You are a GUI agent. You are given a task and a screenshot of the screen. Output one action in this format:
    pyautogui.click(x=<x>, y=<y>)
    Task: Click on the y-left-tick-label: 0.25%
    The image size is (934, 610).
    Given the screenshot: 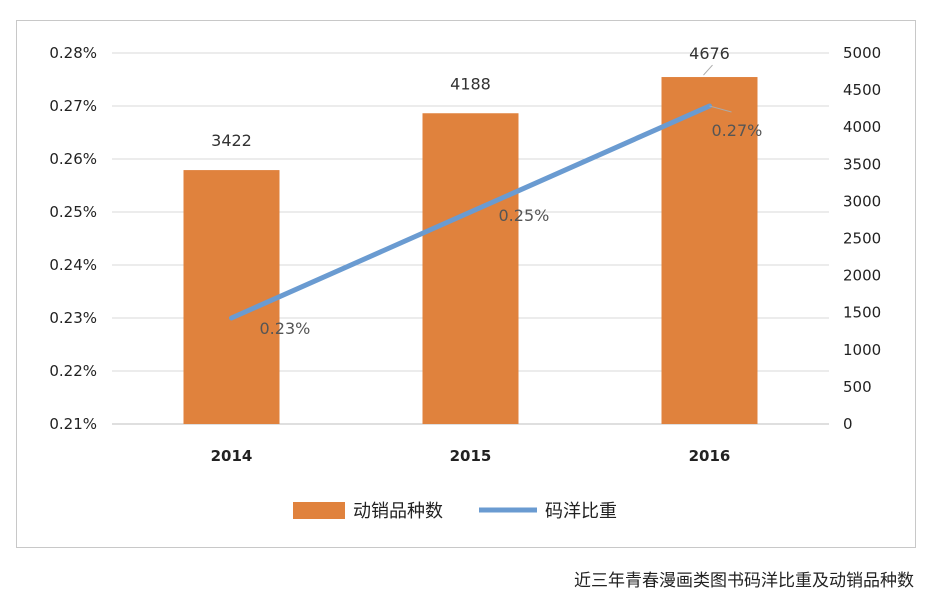 What is the action you would take?
    pyautogui.click(x=73, y=212)
    